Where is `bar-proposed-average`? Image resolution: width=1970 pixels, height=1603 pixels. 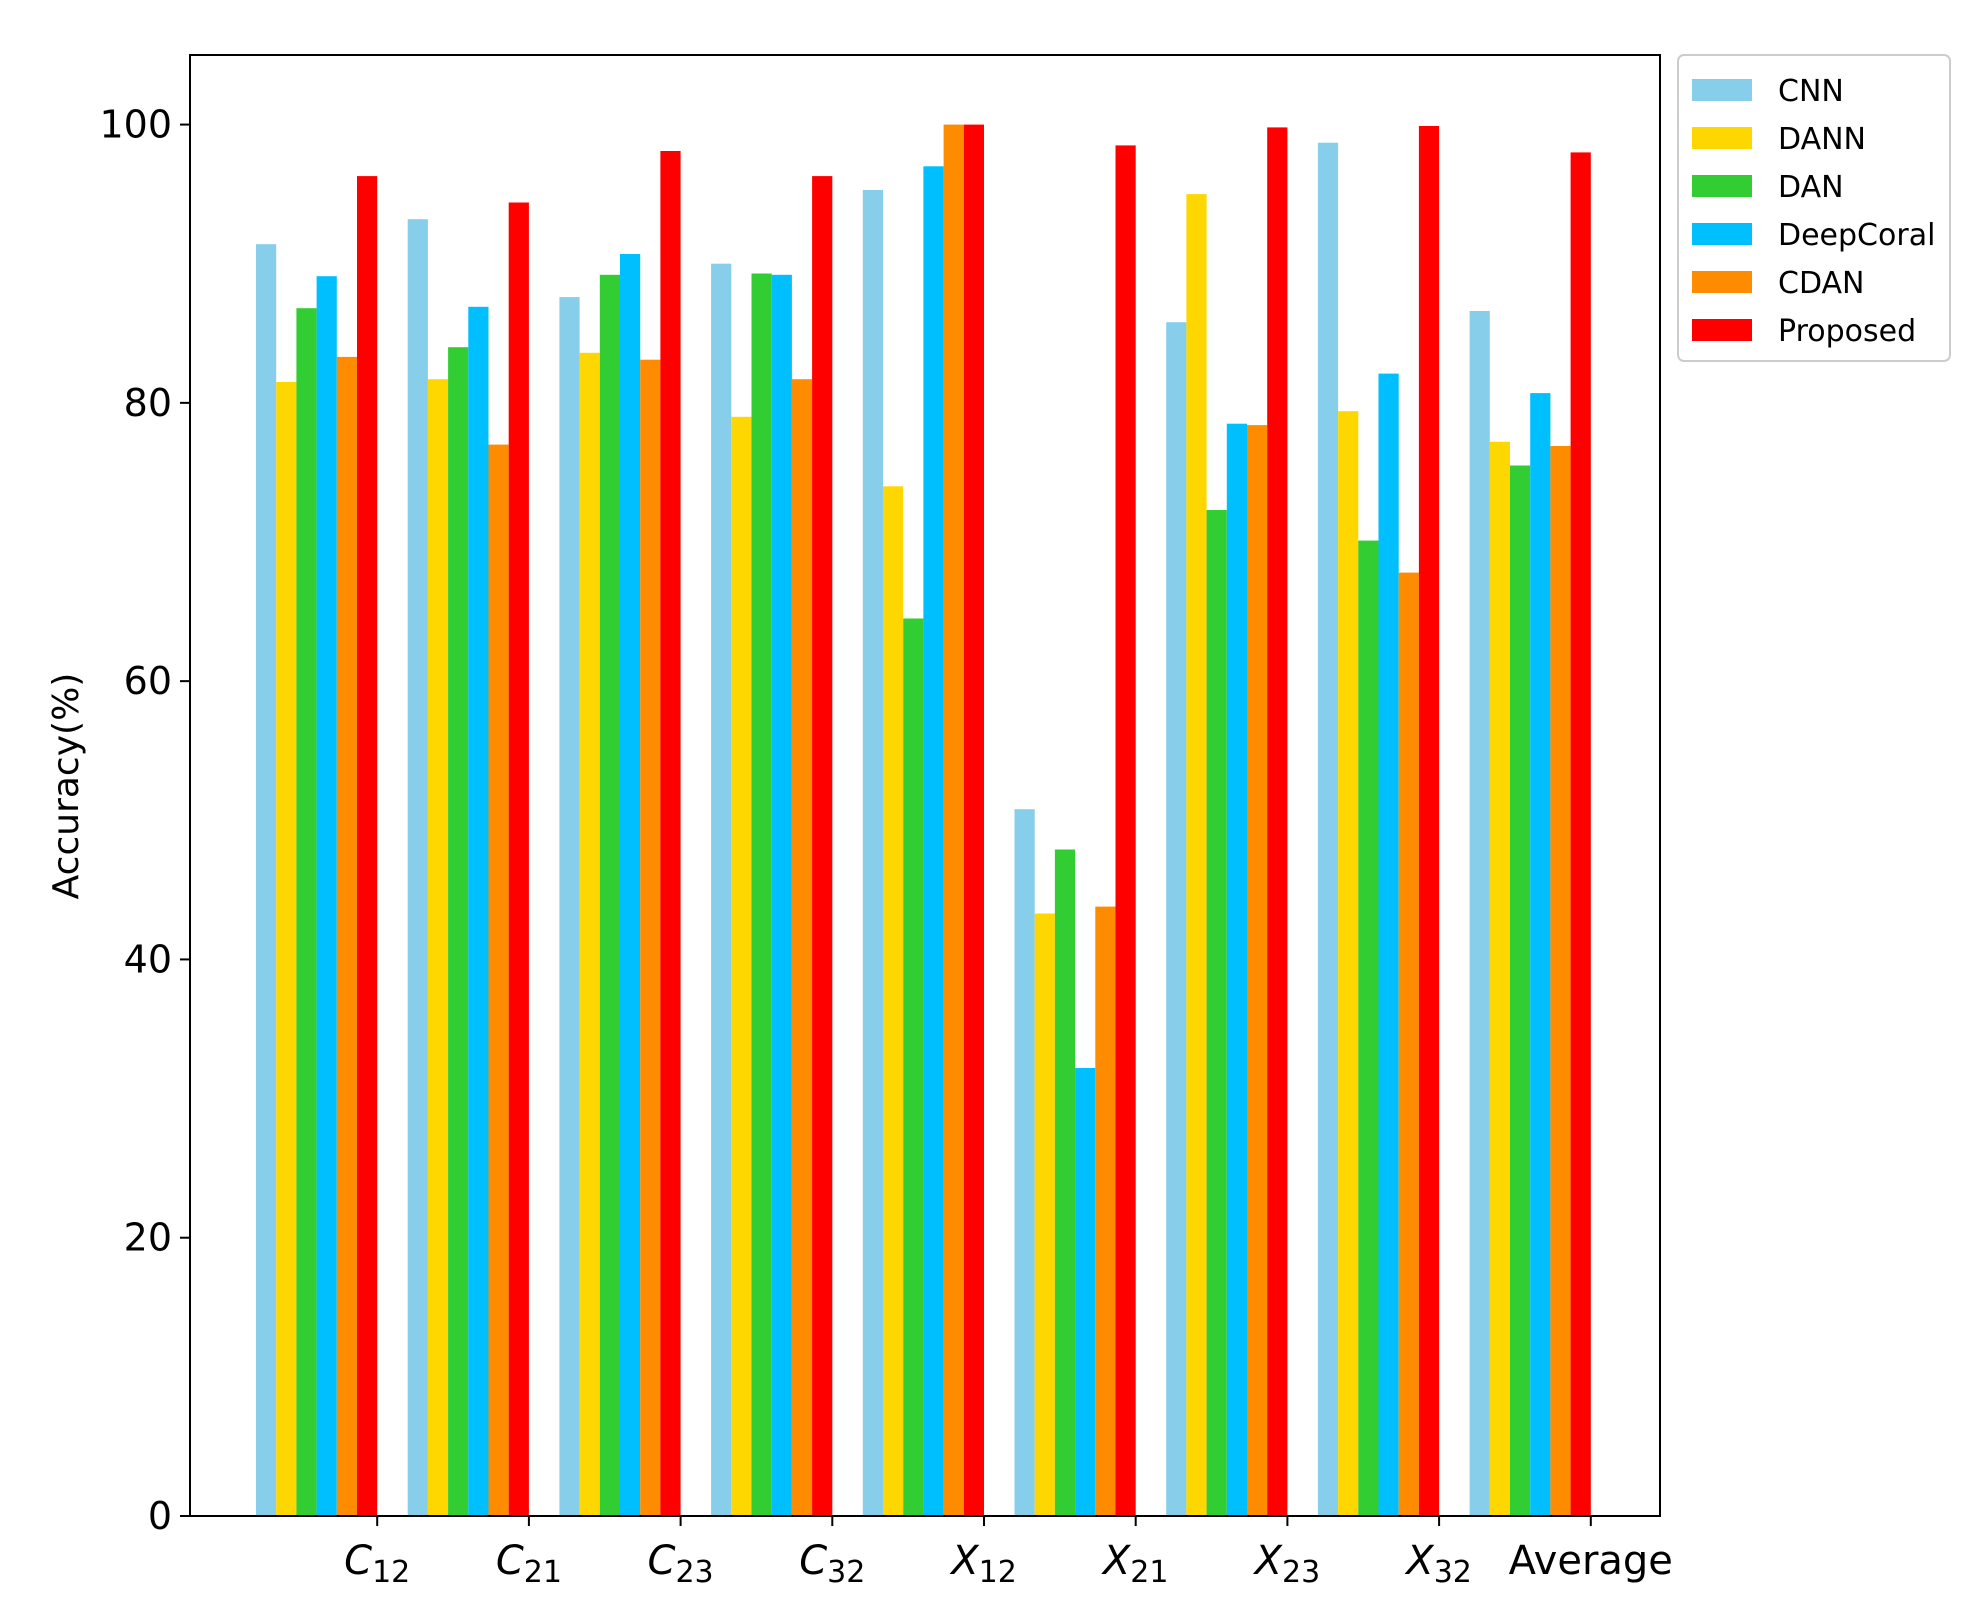
bar-proposed-average is located at coordinates (1580, 834).